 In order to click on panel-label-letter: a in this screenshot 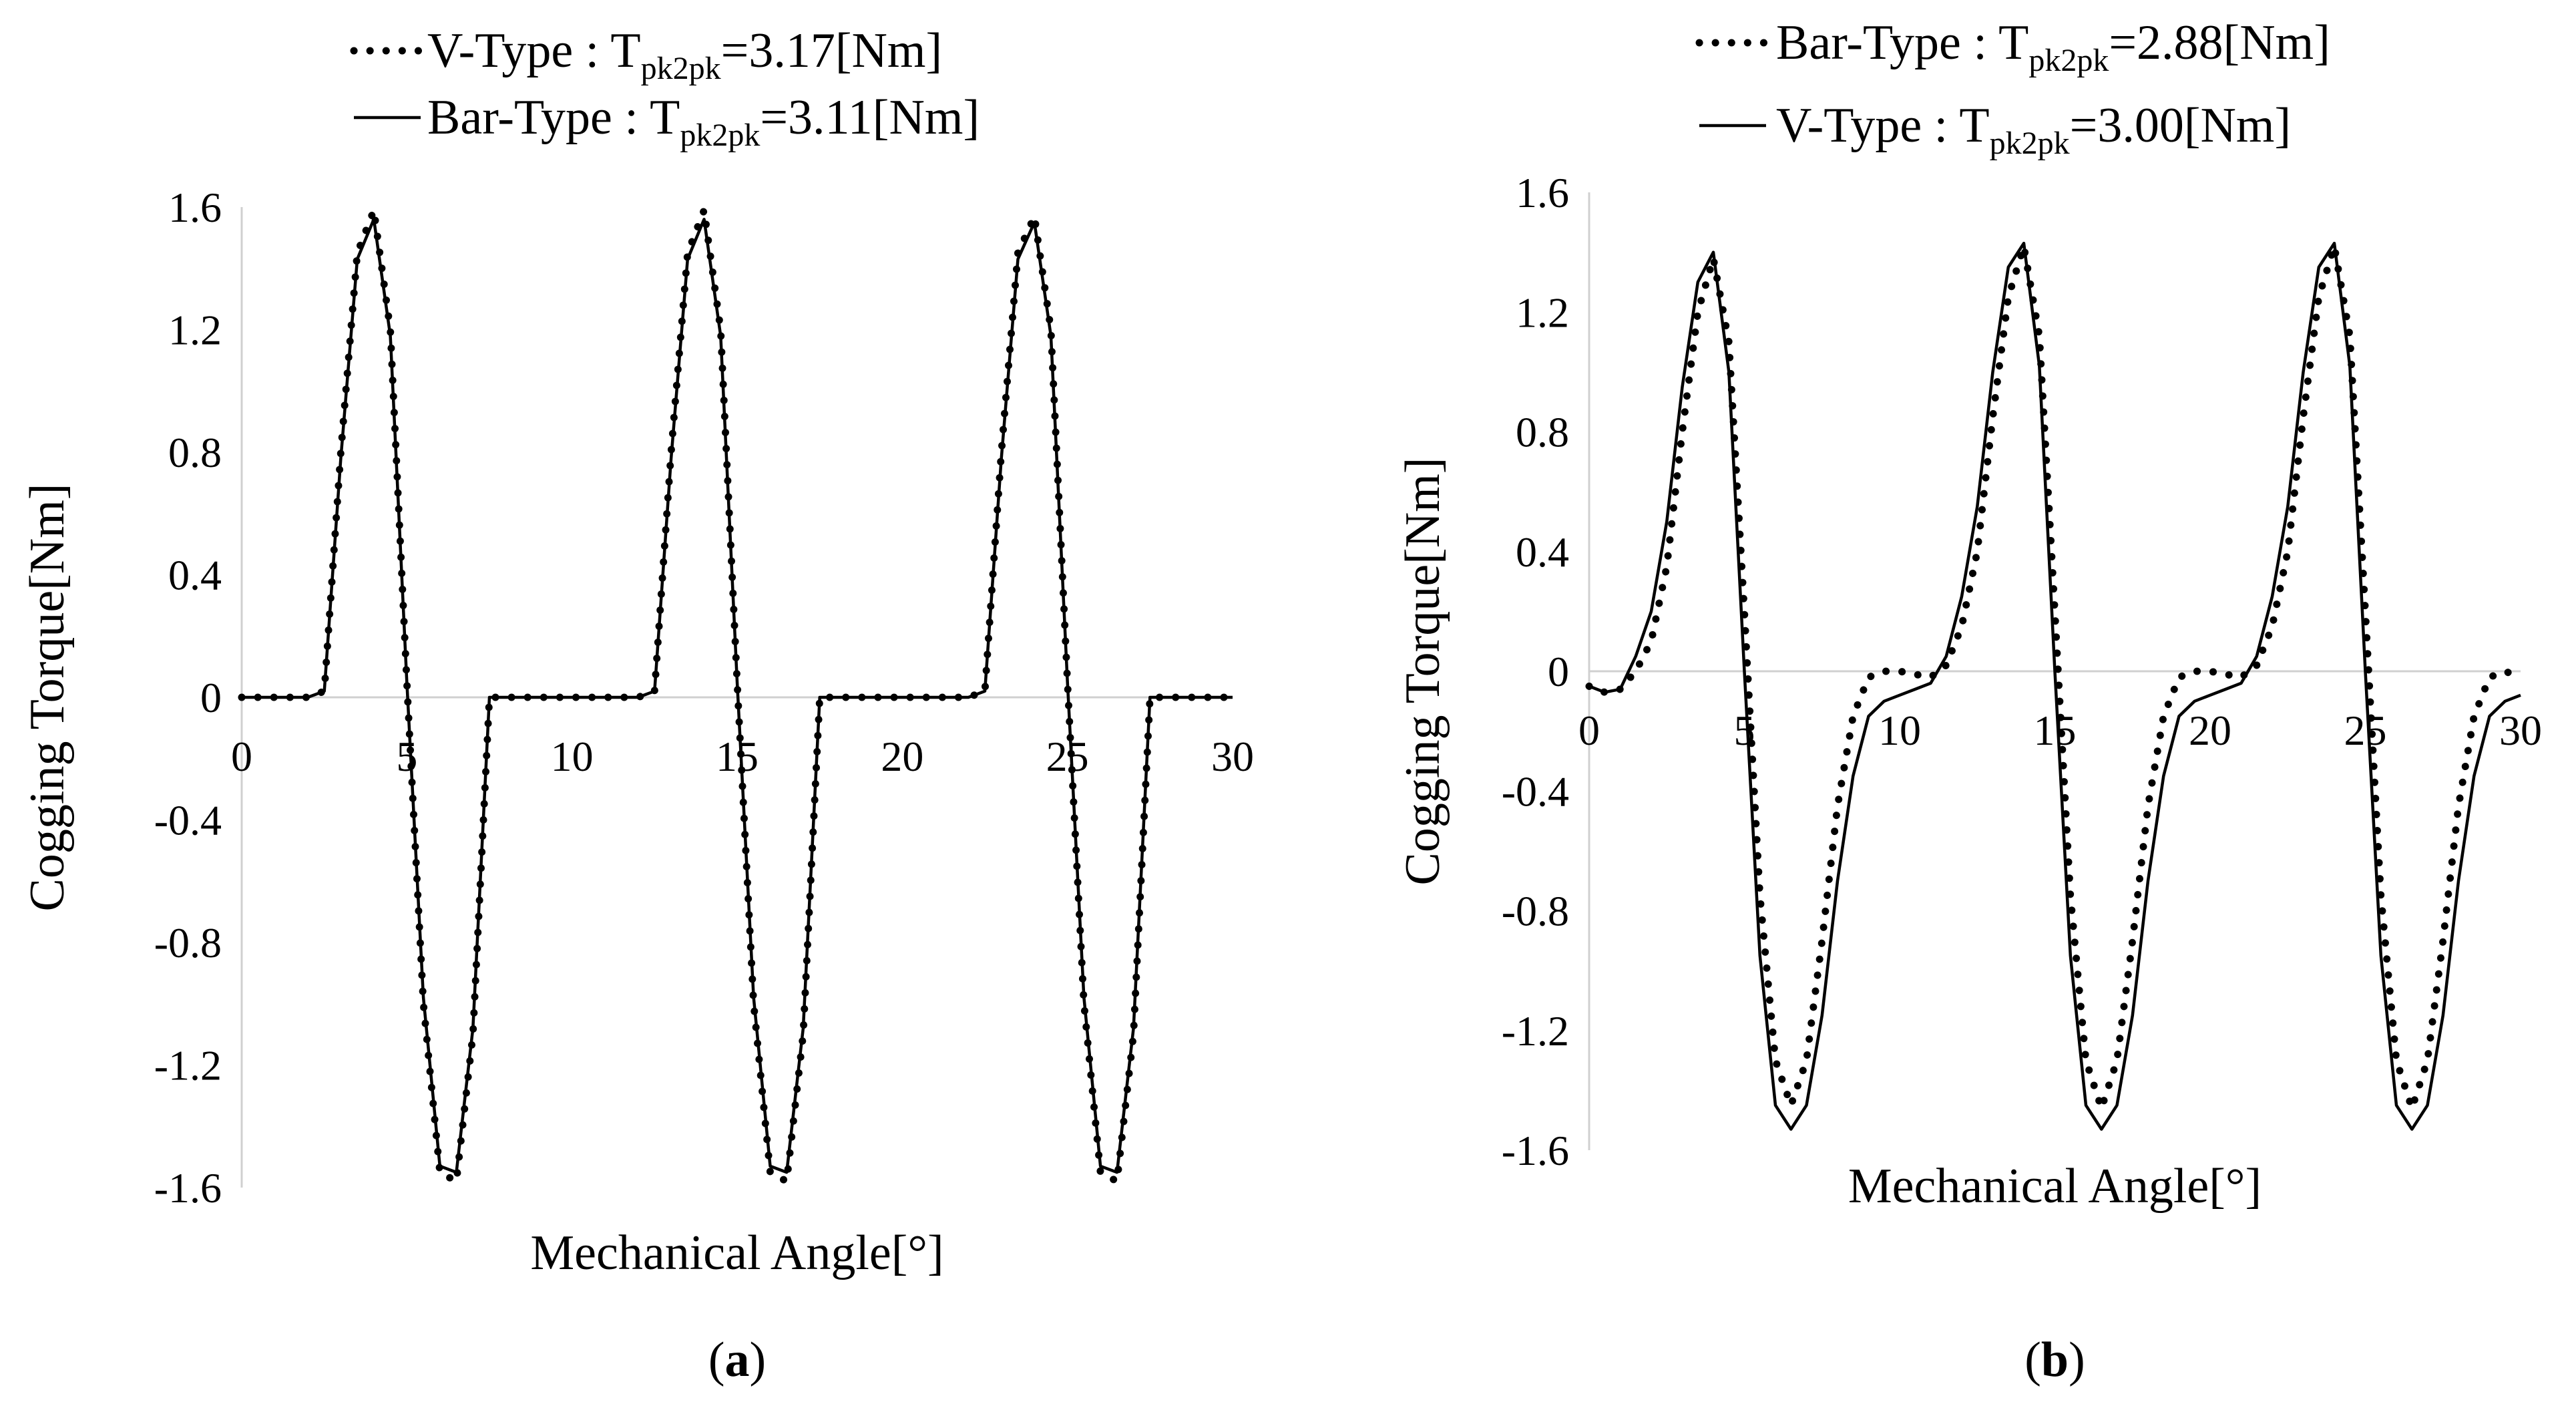, I will do `click(738, 1360)`.